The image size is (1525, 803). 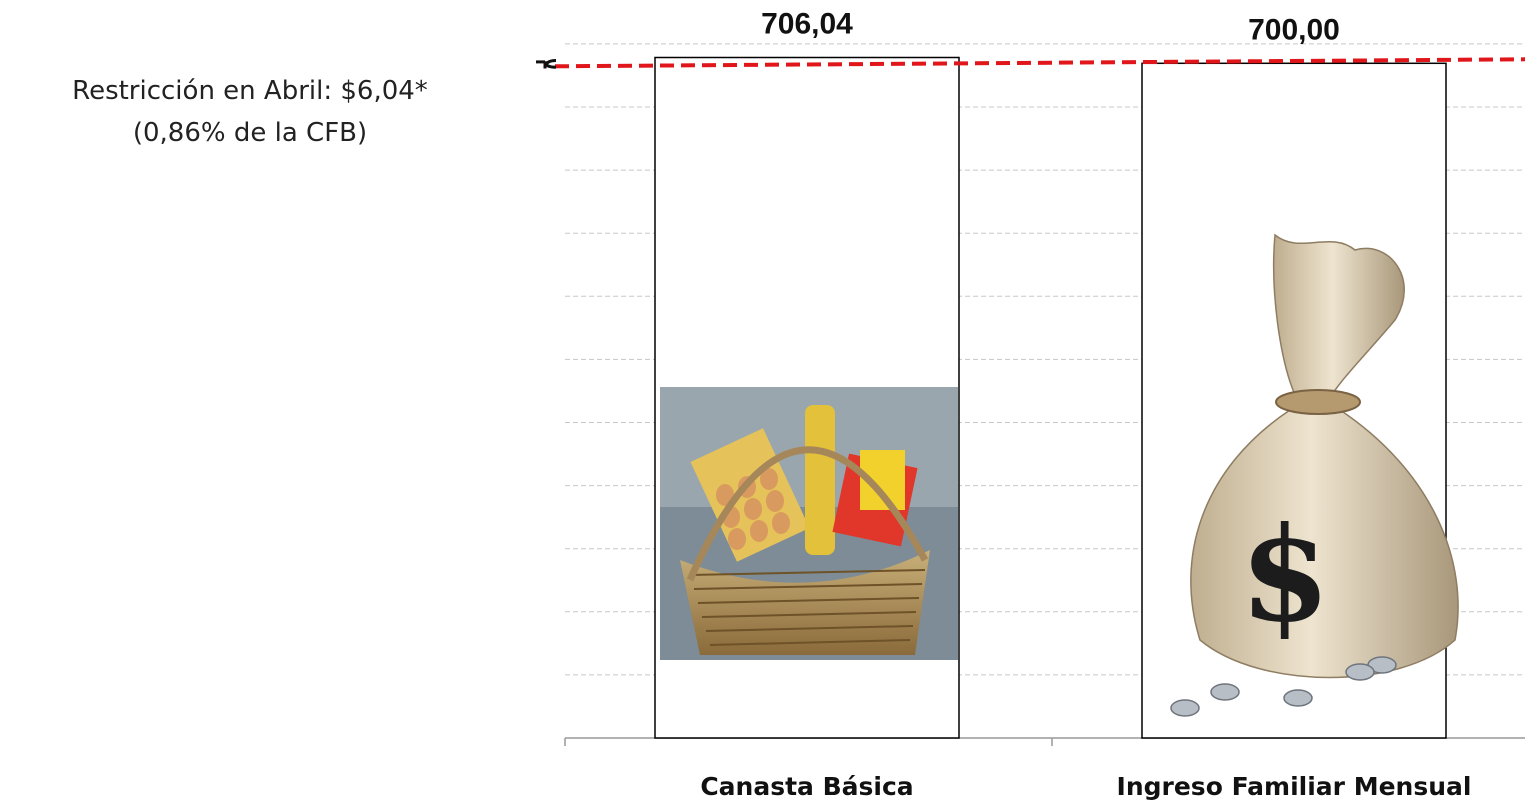 What do you see at coordinates (1338, 316) in the screenshot?
I see `bag-neck-fabric` at bounding box center [1338, 316].